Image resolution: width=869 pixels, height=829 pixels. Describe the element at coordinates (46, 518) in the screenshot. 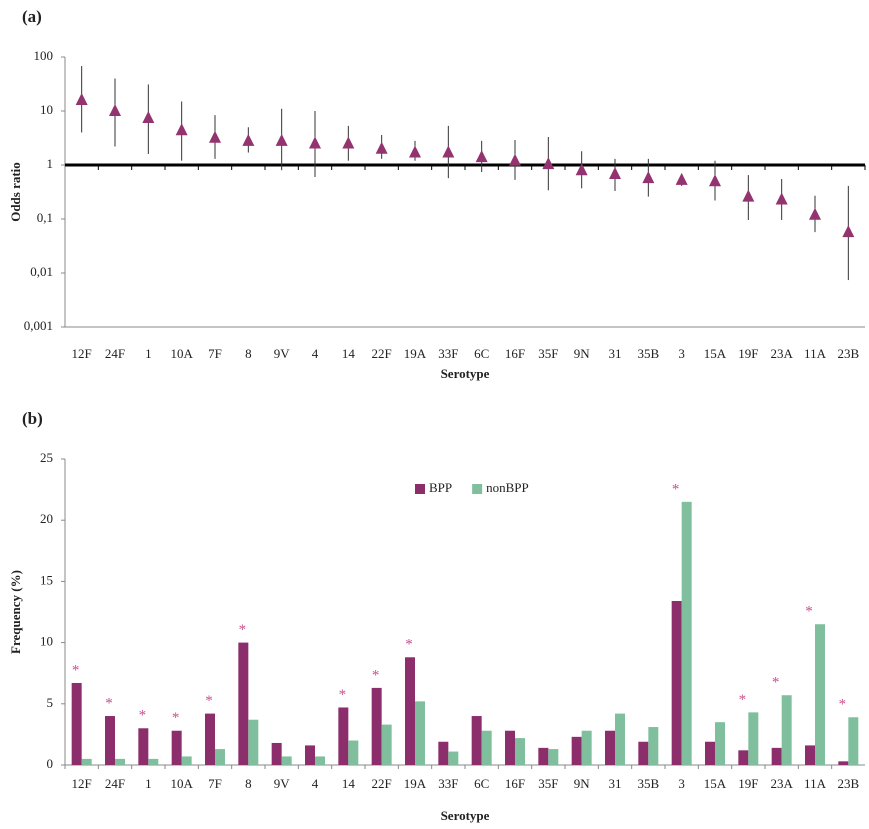

I see `y-tick-label: 20` at that location.